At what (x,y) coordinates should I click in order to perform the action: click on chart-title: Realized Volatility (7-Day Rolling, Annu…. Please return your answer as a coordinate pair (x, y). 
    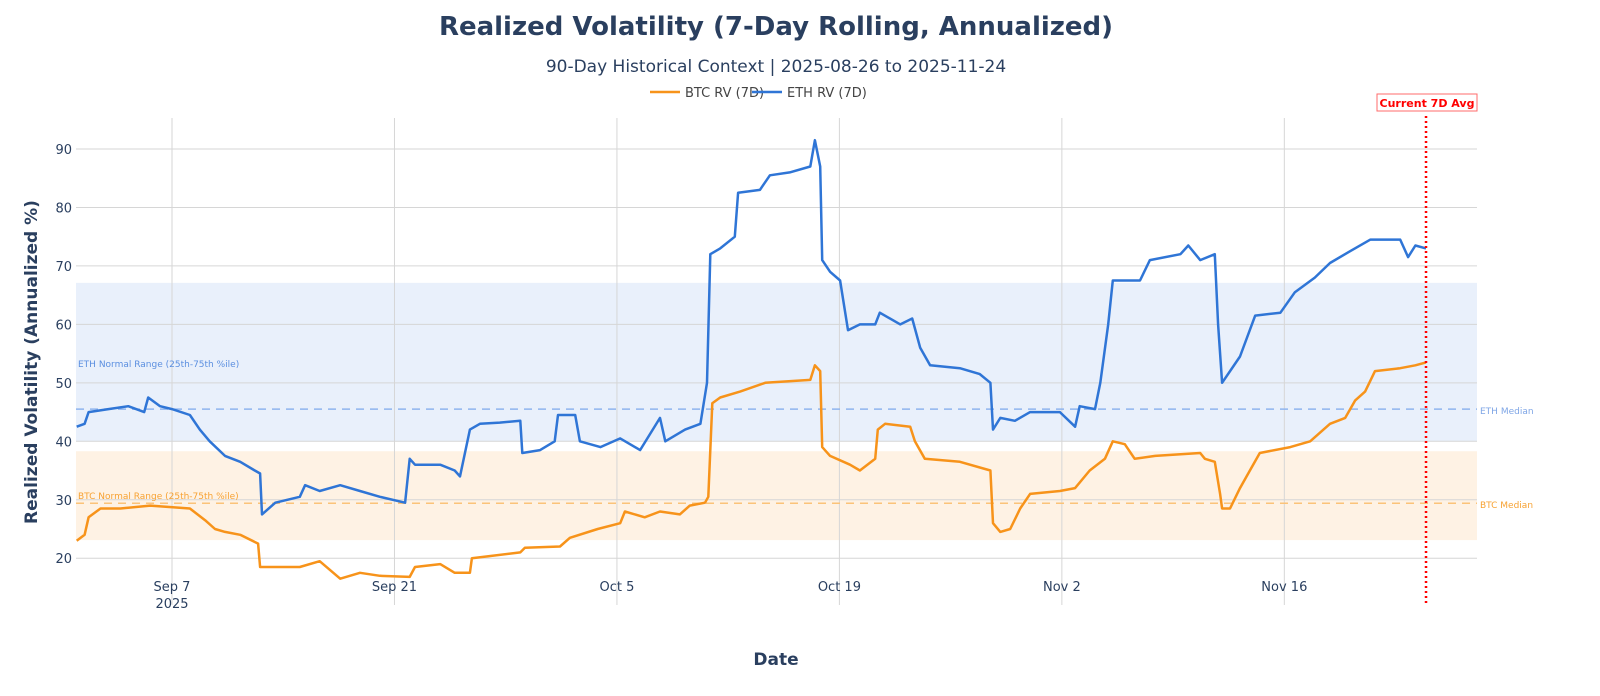
    Looking at the image, I should click on (776, 27).